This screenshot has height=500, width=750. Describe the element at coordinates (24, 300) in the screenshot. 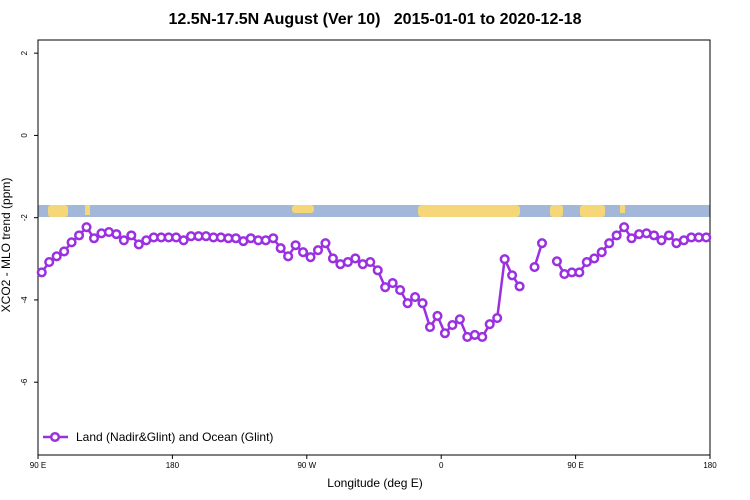

I see `y-tick-label: -4` at that location.